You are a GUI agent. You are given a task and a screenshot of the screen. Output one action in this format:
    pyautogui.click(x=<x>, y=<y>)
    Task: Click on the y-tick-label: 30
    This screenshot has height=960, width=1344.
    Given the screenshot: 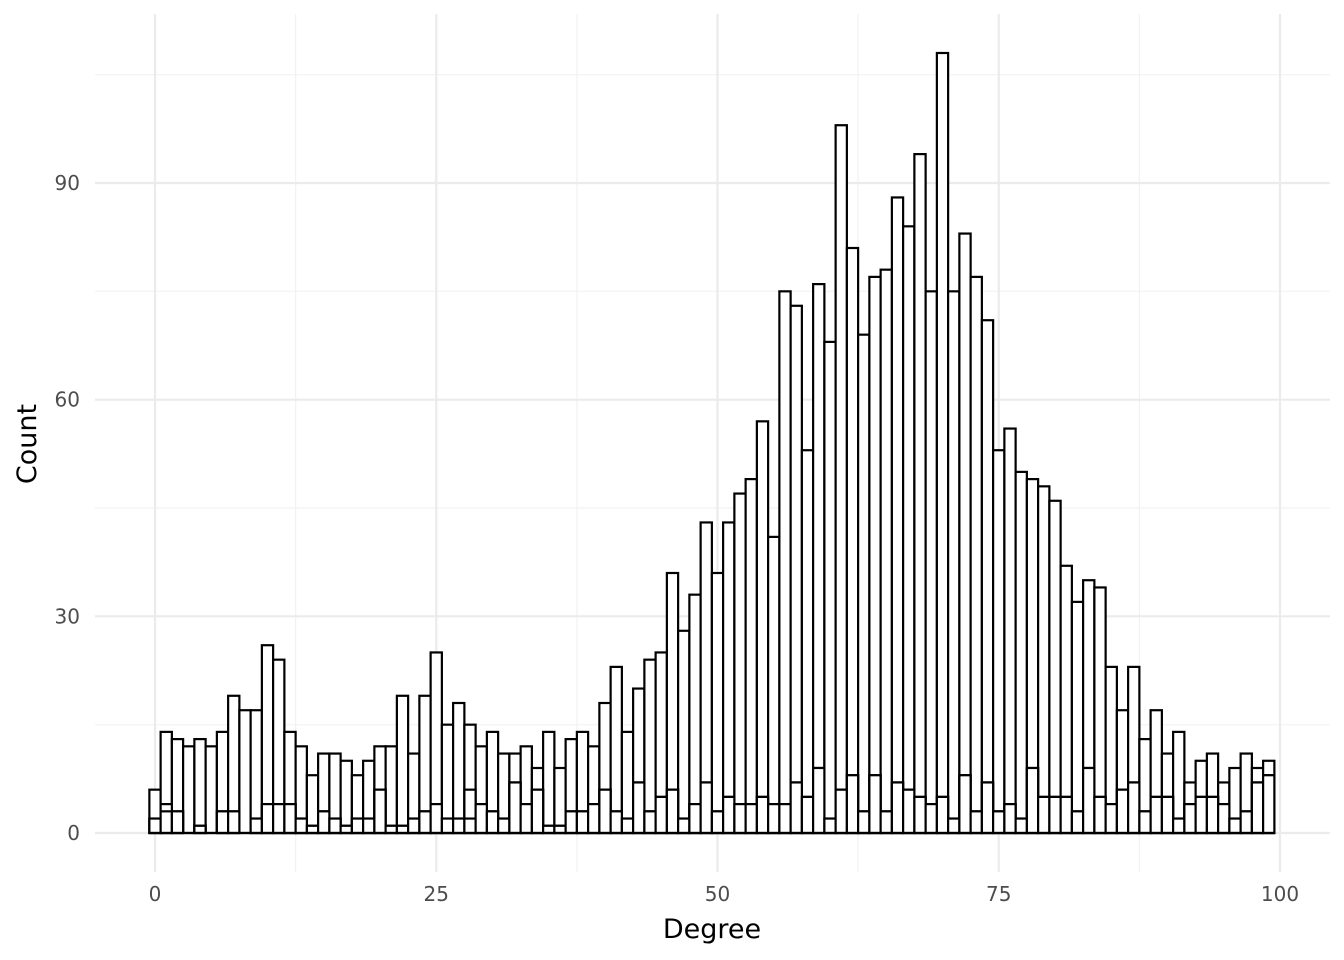 What is the action you would take?
    pyautogui.click(x=67, y=616)
    